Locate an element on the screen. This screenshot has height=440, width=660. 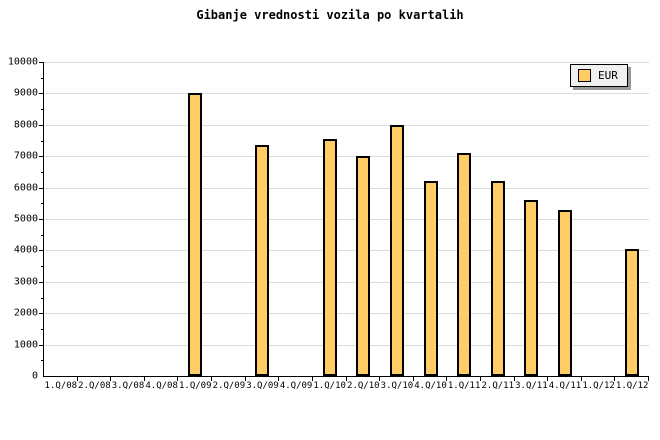
x-axis-label: 2.Q/09 is located at coordinates (229, 386).